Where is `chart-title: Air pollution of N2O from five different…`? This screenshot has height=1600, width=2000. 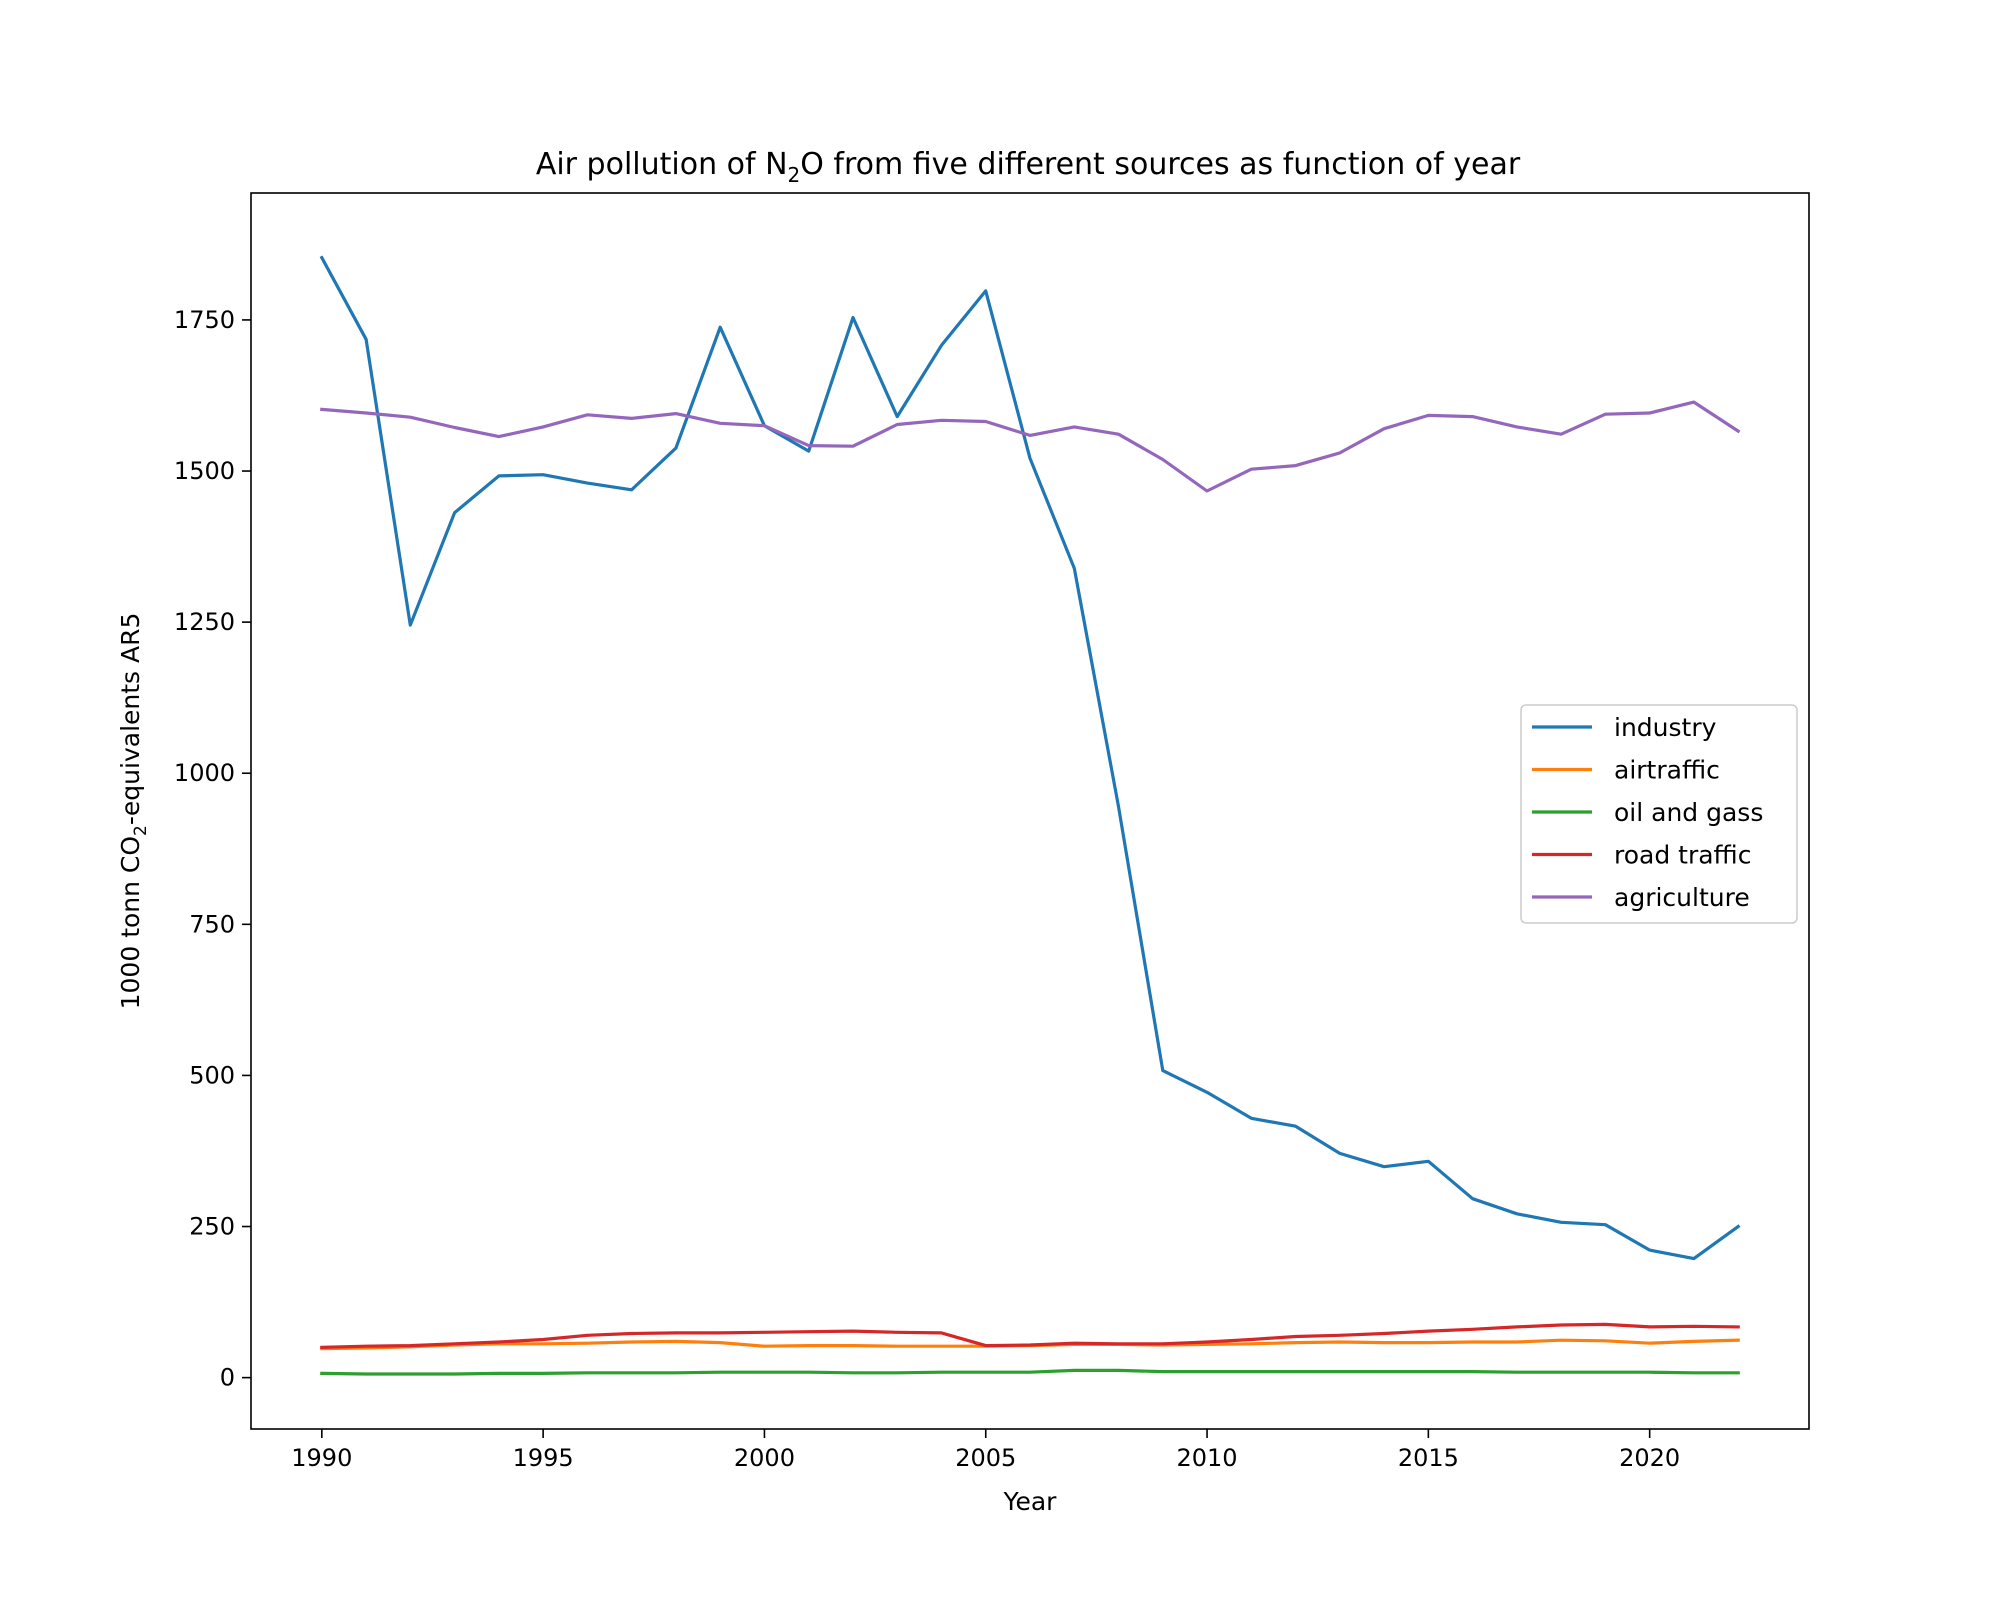
chart-title: Air pollution of N2O from five different… is located at coordinates (1028, 167).